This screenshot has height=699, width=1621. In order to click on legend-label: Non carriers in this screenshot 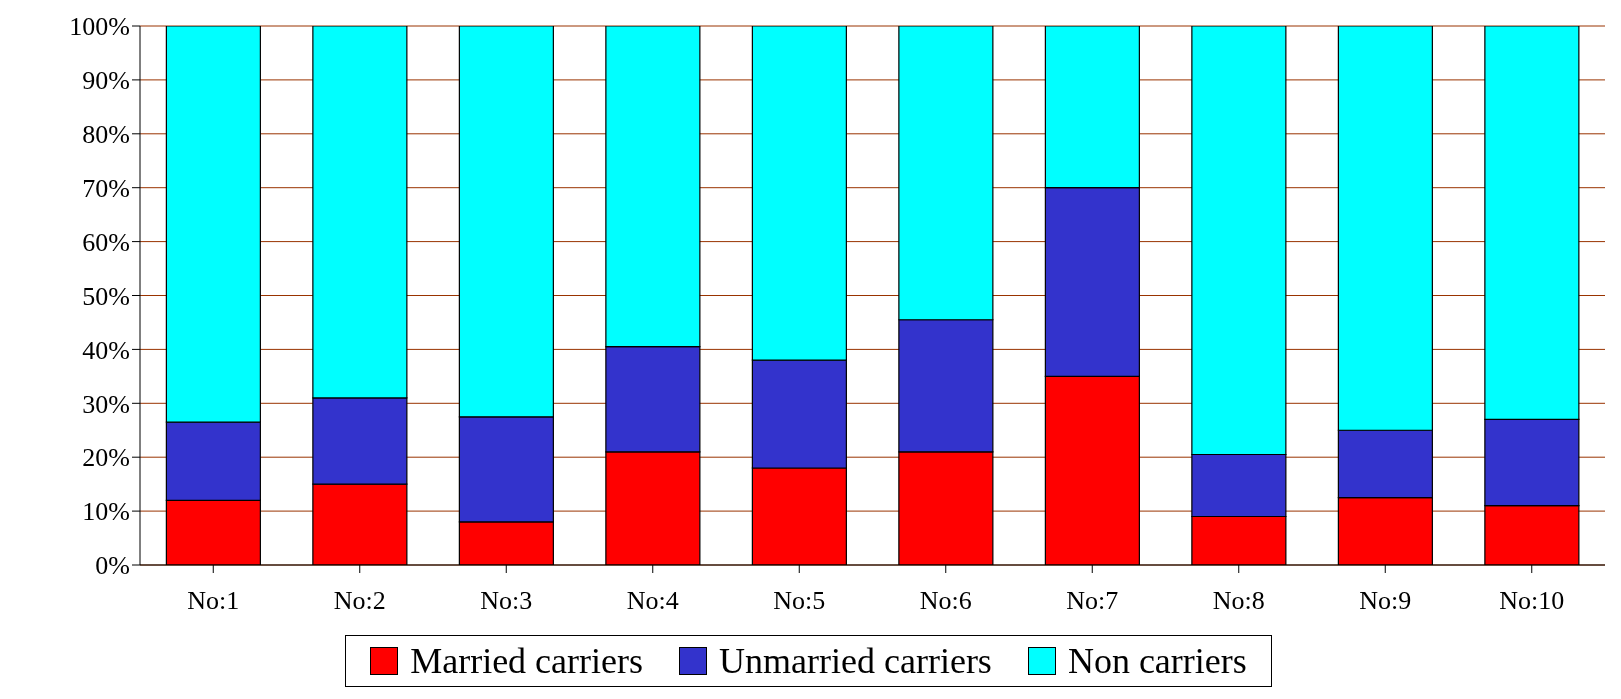, I will do `click(1157, 661)`.